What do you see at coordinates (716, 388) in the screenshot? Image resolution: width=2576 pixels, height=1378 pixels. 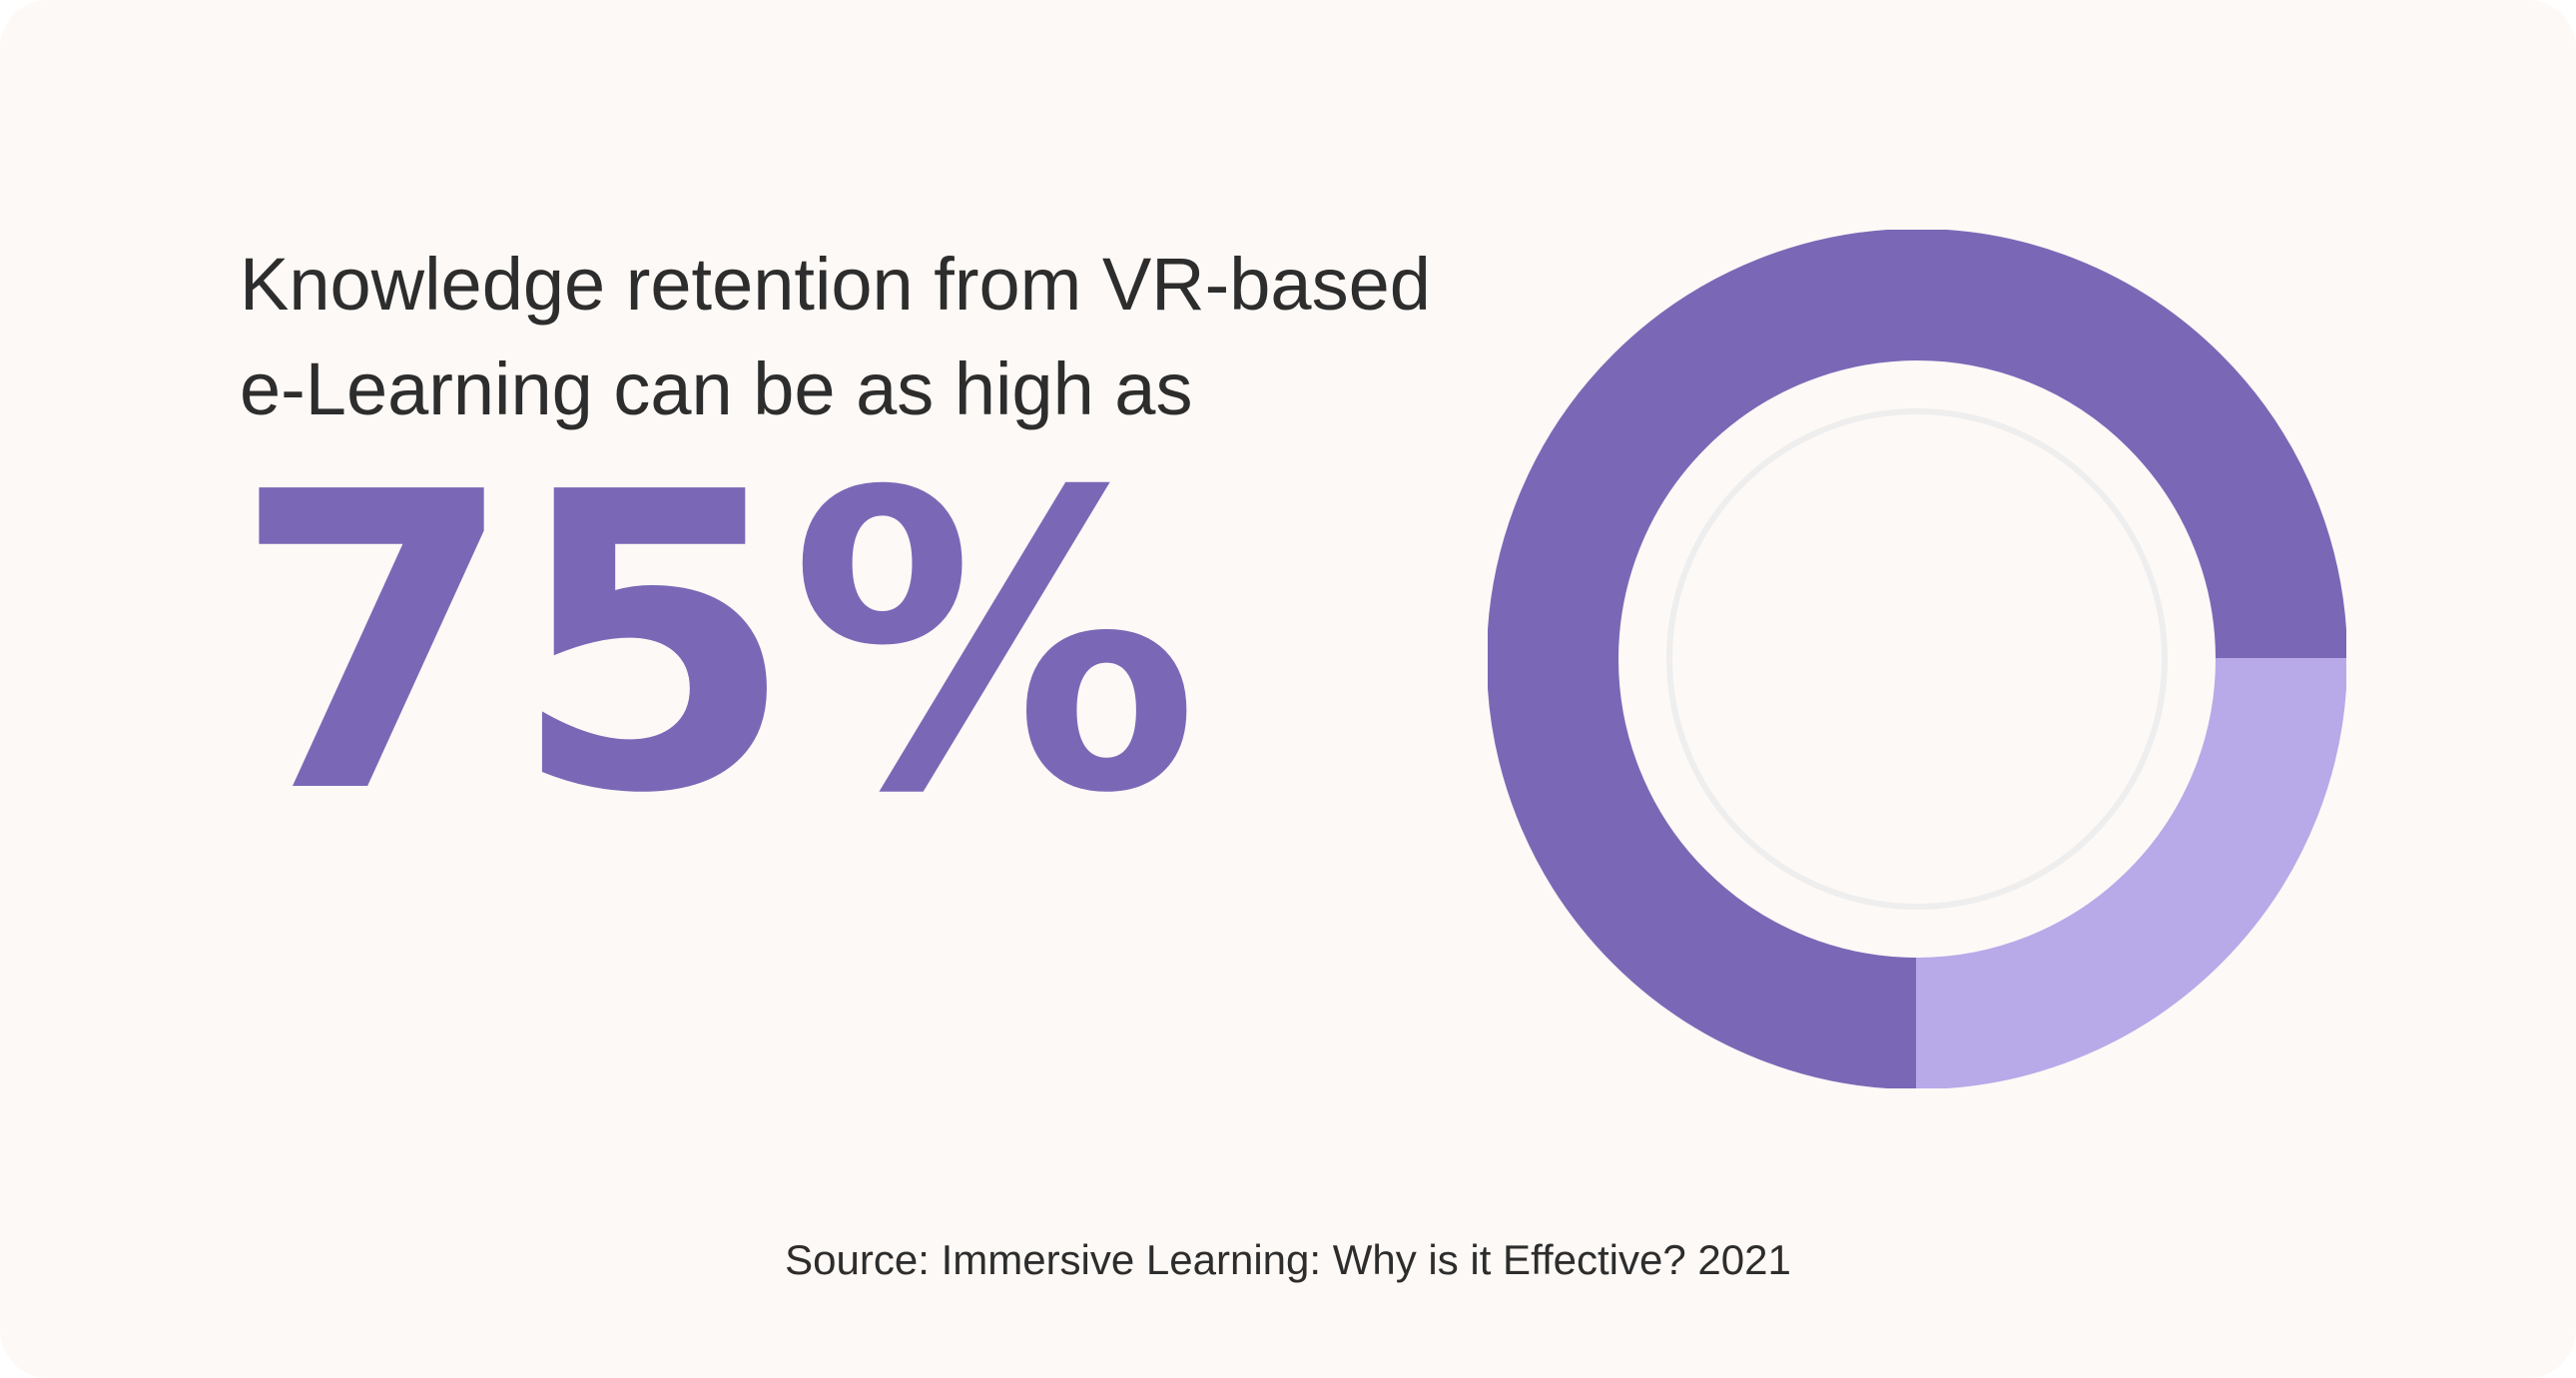 I see `headline-line-2: e-Learning can be as high as` at bounding box center [716, 388].